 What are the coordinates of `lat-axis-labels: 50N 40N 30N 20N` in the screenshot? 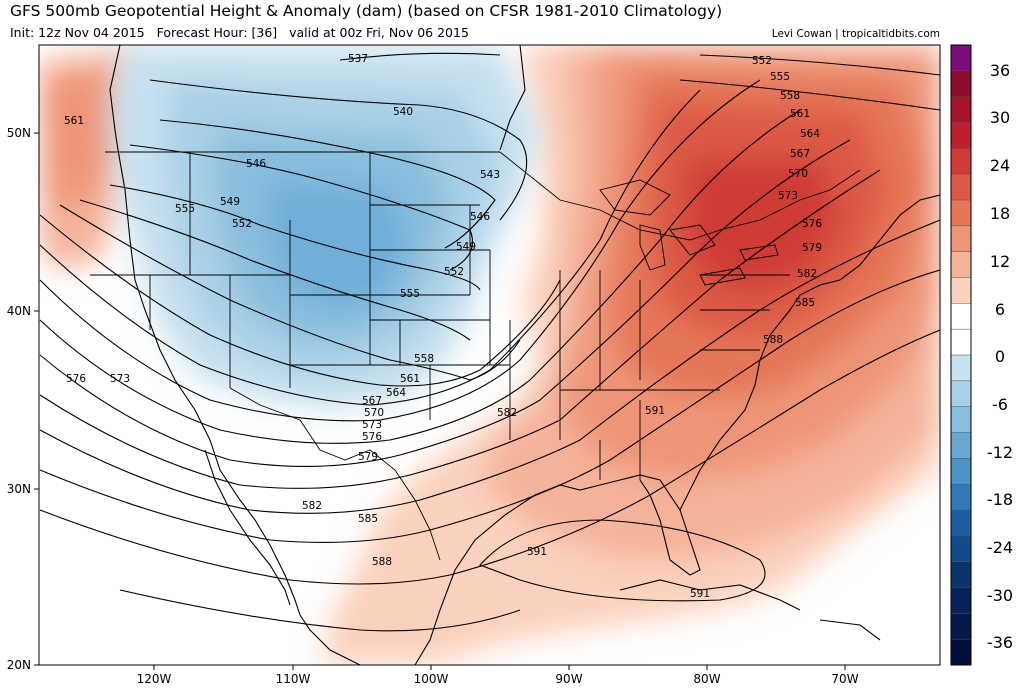 It's located at (19, 399).